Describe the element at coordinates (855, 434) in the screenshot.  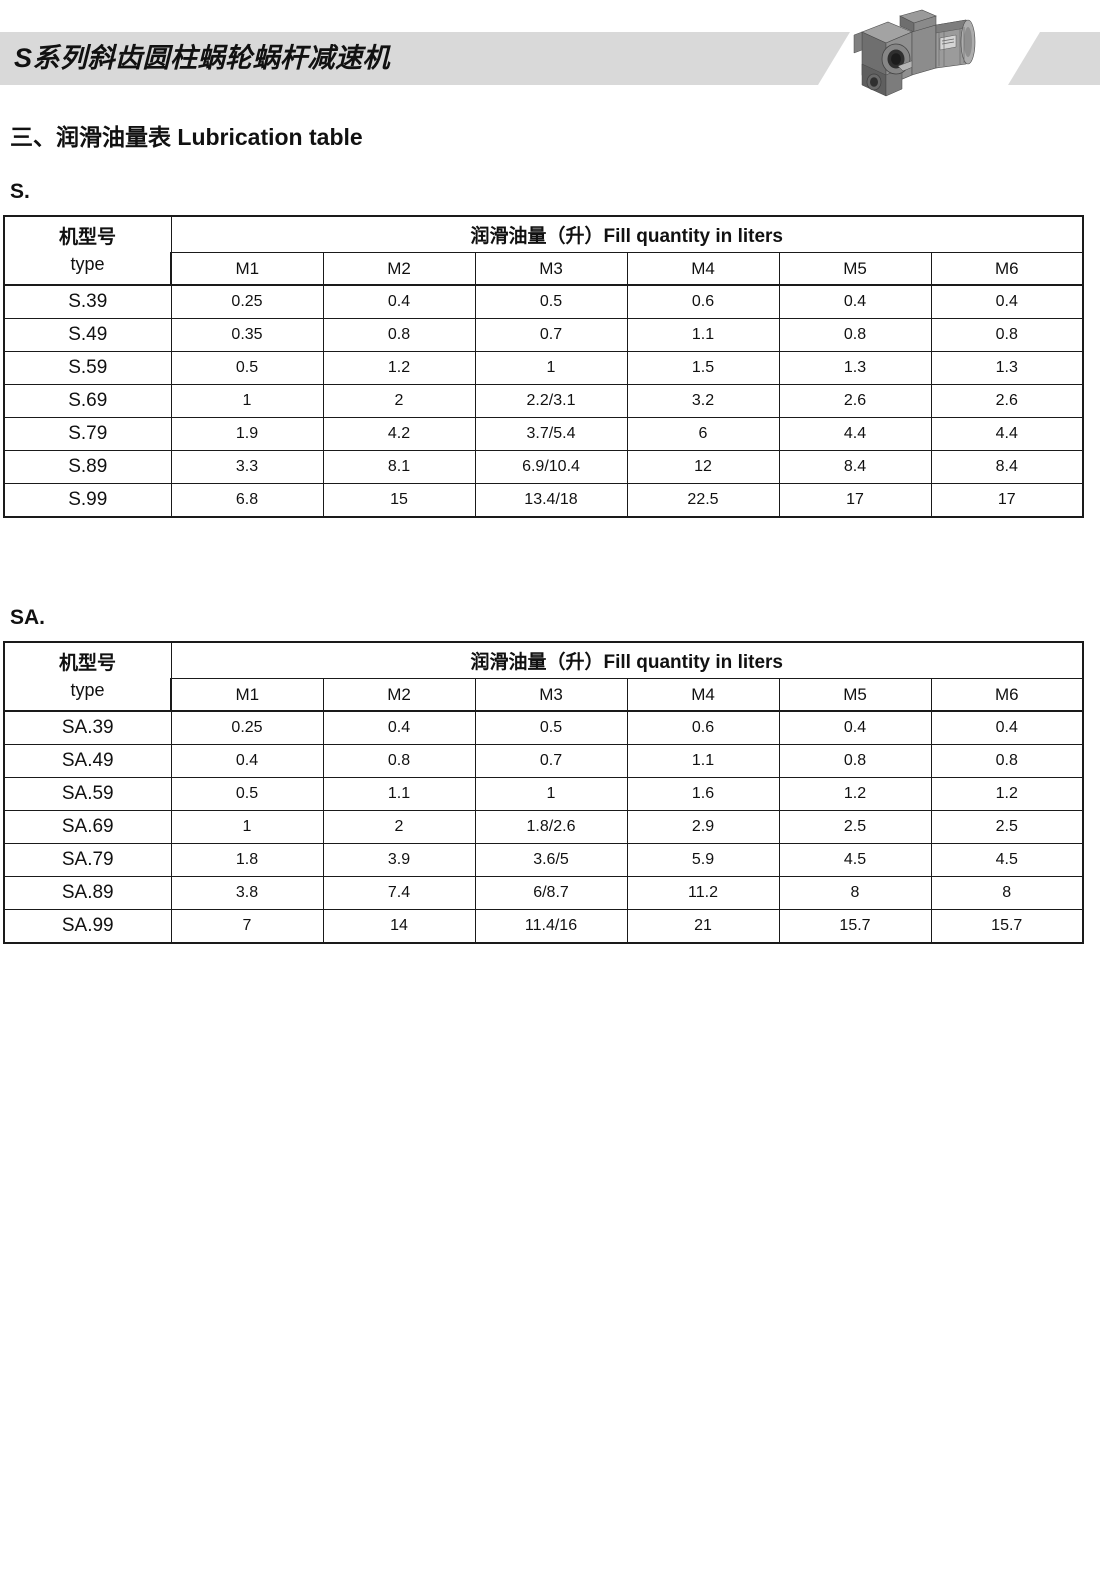
I see `cell-m5: 4.4` at that location.